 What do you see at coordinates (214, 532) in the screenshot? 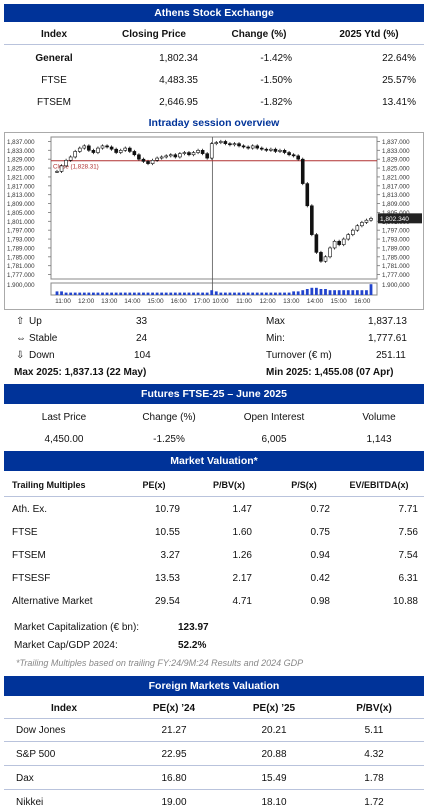
I see `valuation-row: FTSE 10.55 1.60 0.75 7.56` at bounding box center [214, 532].